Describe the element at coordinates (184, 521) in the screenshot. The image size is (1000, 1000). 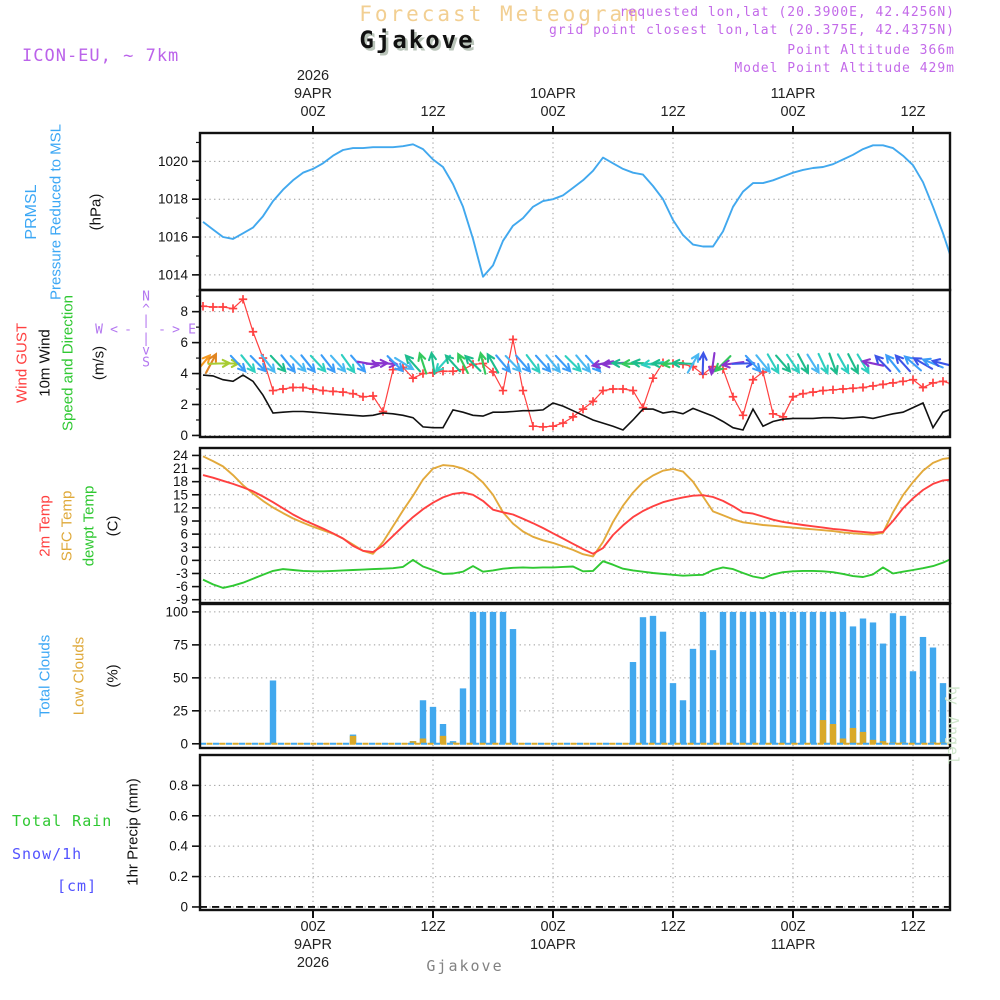
I see `svg-text: 9` at that location.